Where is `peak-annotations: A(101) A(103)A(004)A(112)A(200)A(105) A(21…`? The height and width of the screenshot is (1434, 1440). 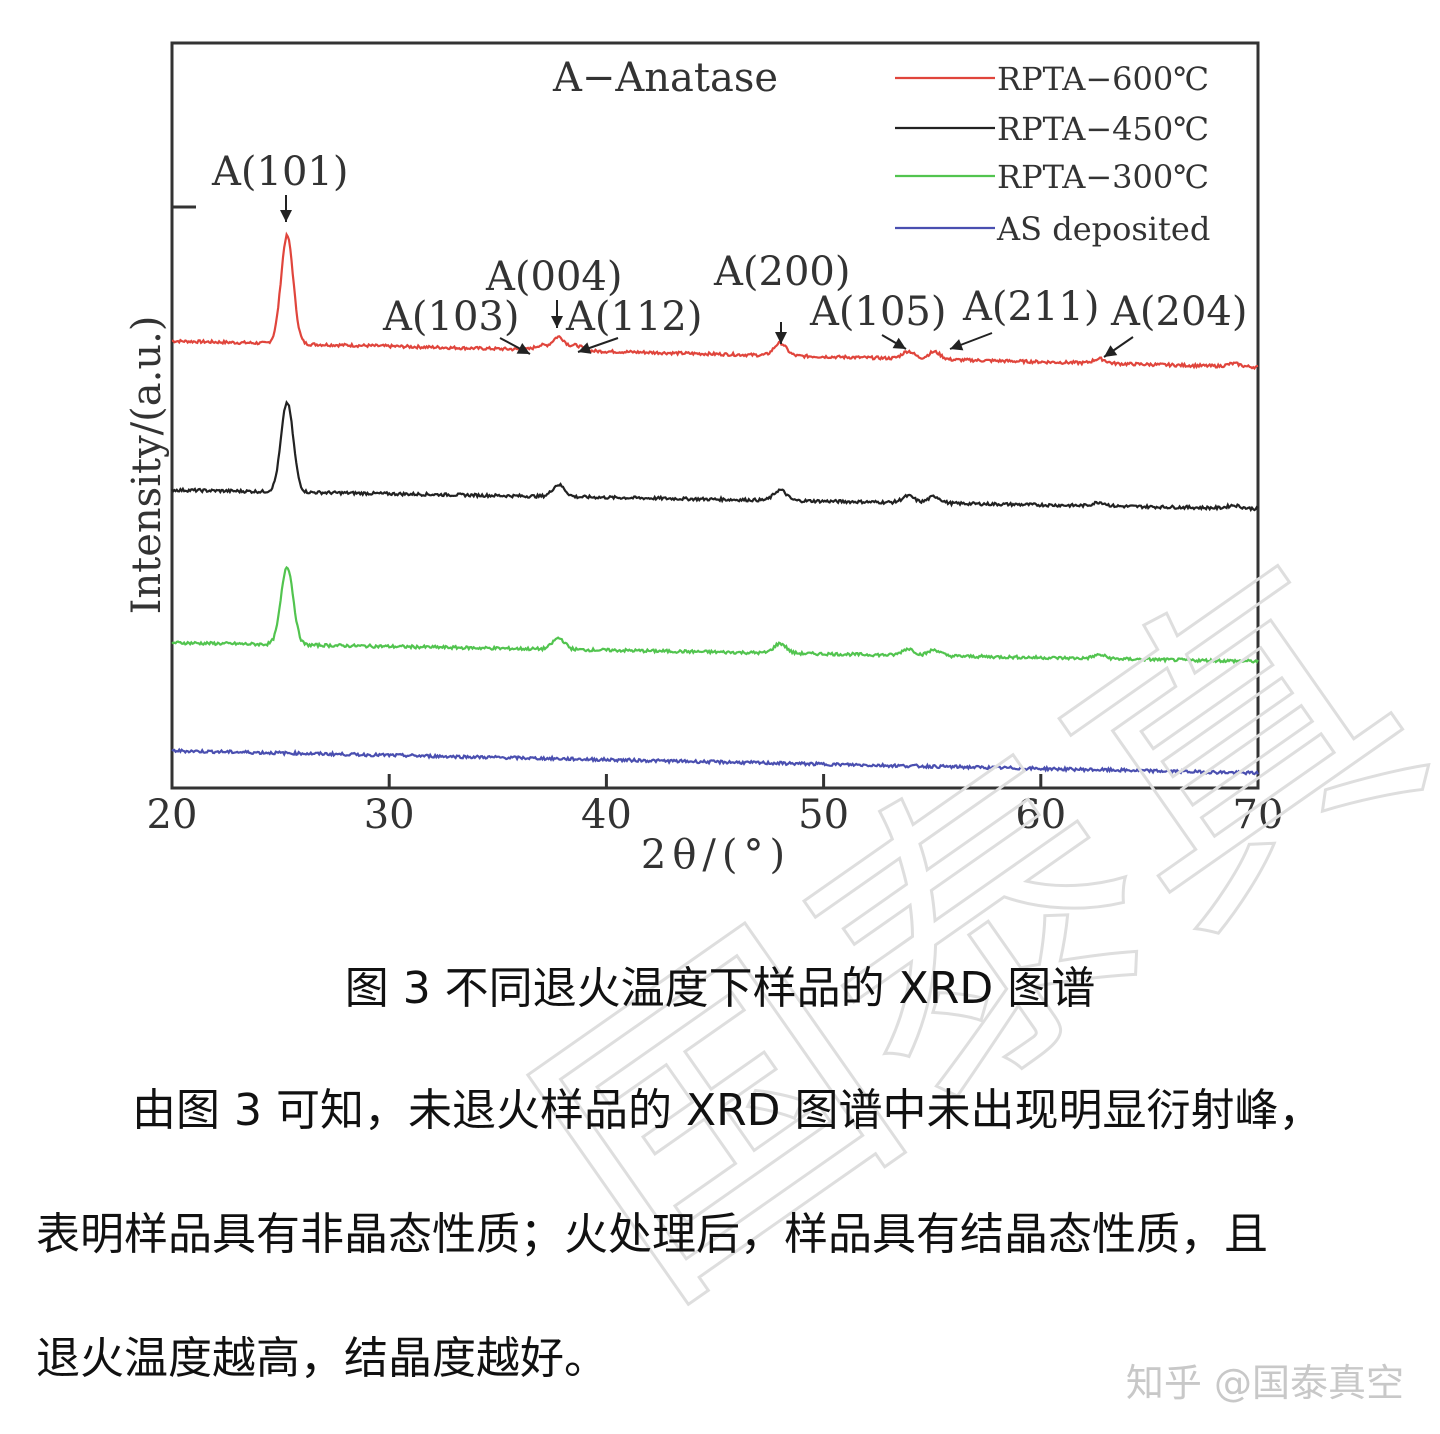
peak-annotations: A(101) A(103)A(004)A(112)A(200)A(105) A(21… is located at coordinates (729, 253).